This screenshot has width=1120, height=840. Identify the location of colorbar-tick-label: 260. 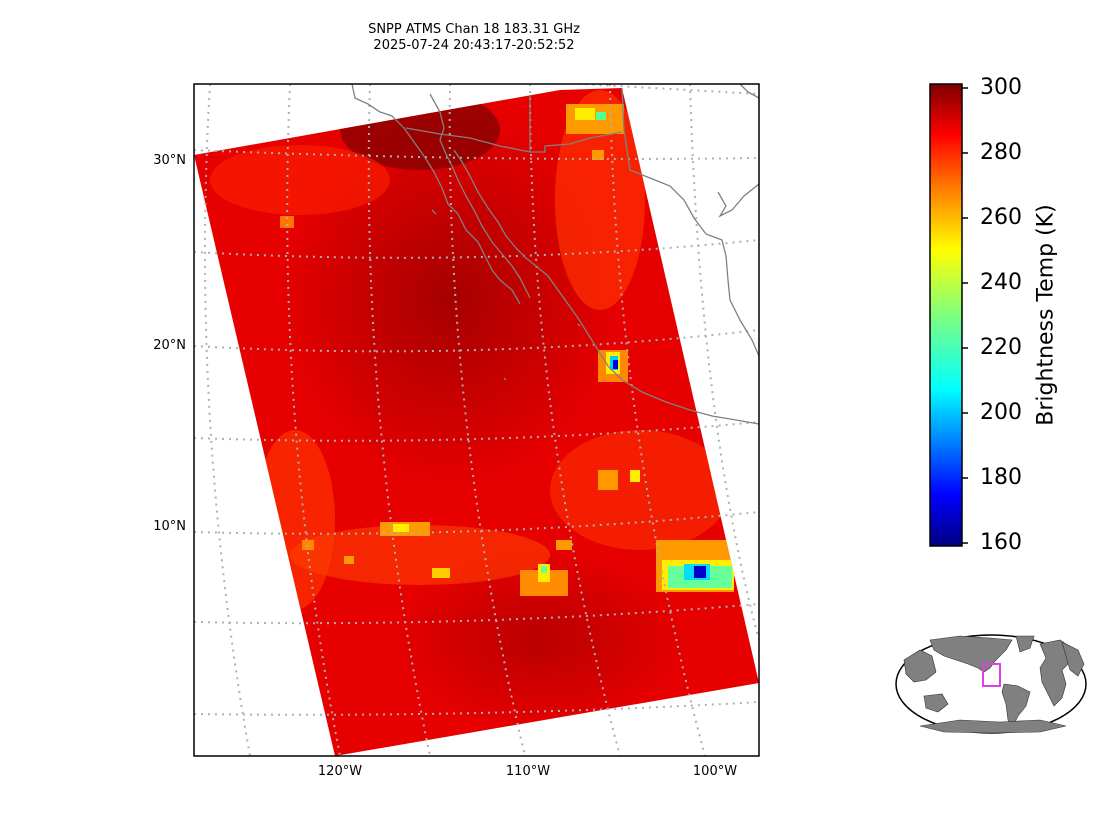
(1001, 217).